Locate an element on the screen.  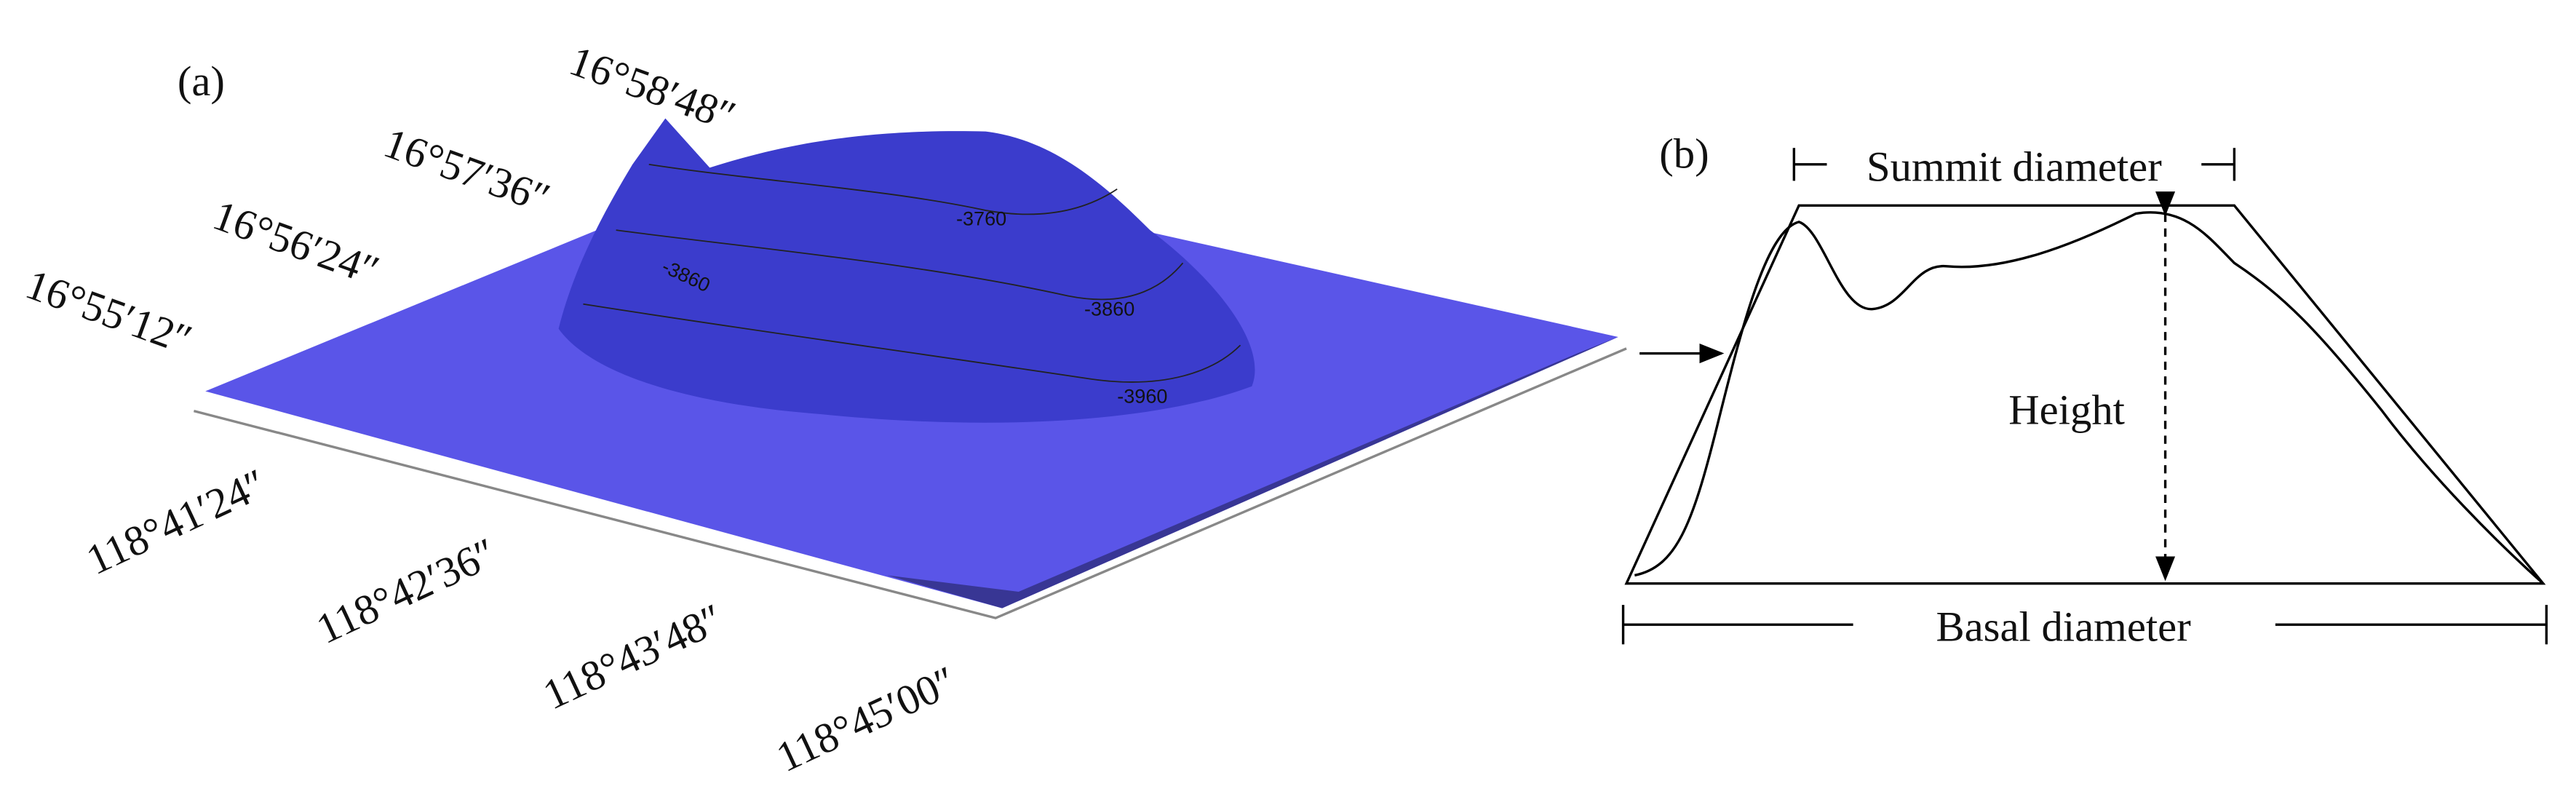
latitude-label: 16°58′48″ is located at coordinates (652, 88).